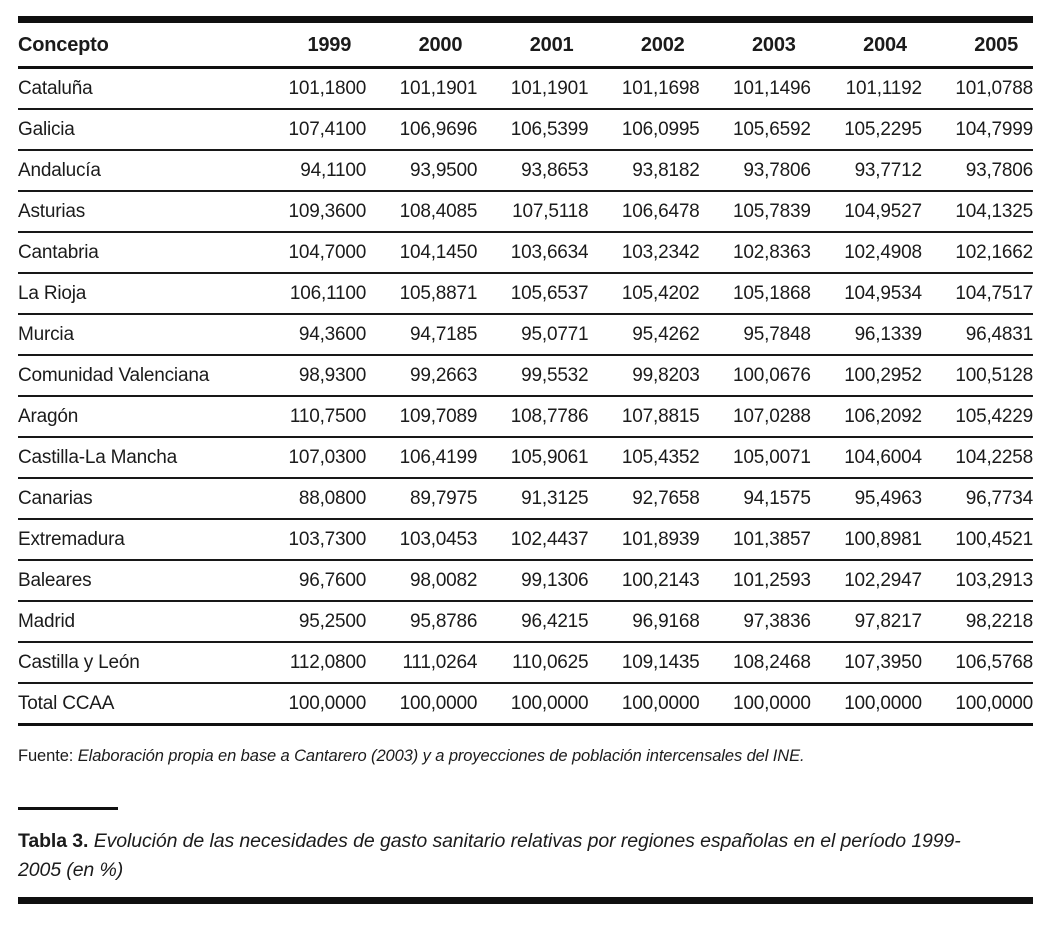  Describe the element at coordinates (422, 44) in the screenshot. I see `column-header-2000: 2000` at that location.